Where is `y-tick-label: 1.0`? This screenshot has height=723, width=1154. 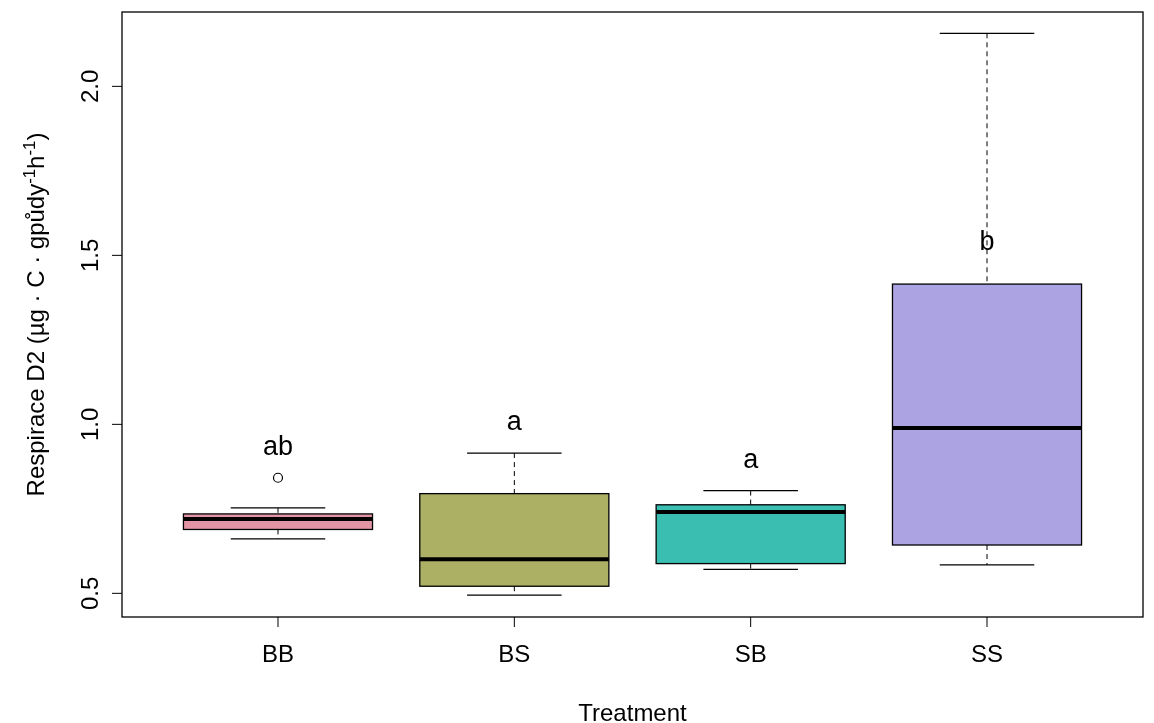
y-tick-label: 1.0 is located at coordinates (89, 424).